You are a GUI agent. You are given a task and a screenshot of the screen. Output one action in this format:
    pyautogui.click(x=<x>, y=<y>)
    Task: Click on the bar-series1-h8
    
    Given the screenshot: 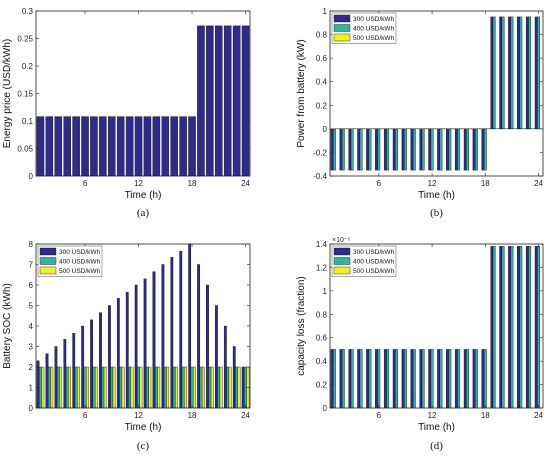 What is the action you would take?
    pyautogui.click(x=100, y=360)
    